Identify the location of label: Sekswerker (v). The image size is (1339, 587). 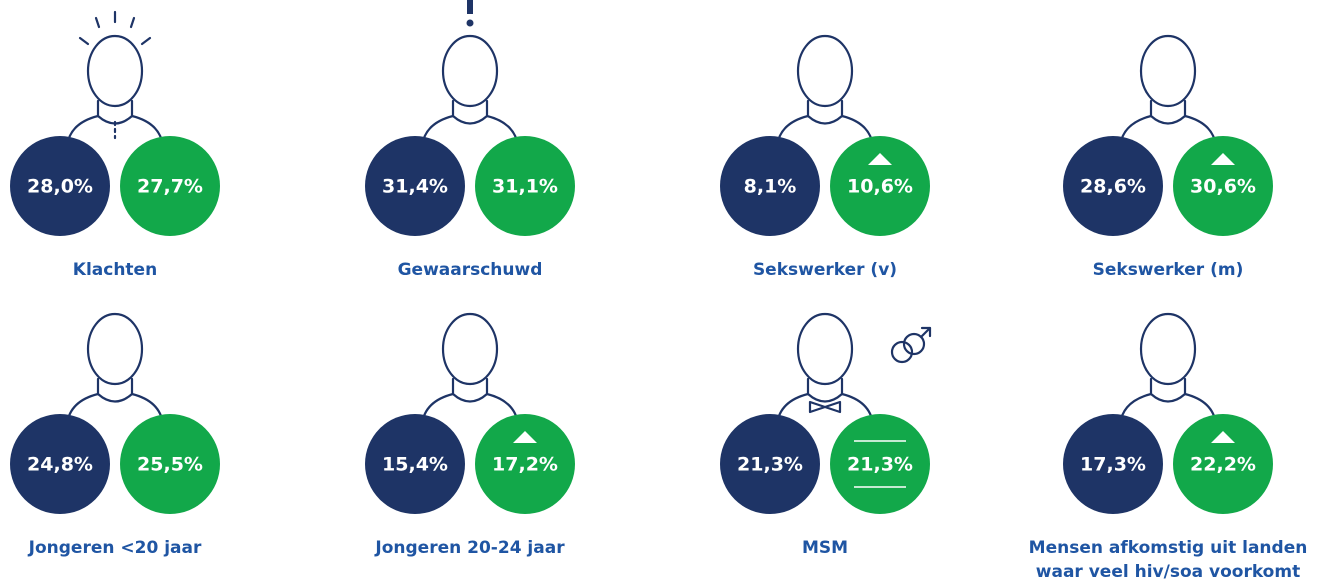
(825, 270).